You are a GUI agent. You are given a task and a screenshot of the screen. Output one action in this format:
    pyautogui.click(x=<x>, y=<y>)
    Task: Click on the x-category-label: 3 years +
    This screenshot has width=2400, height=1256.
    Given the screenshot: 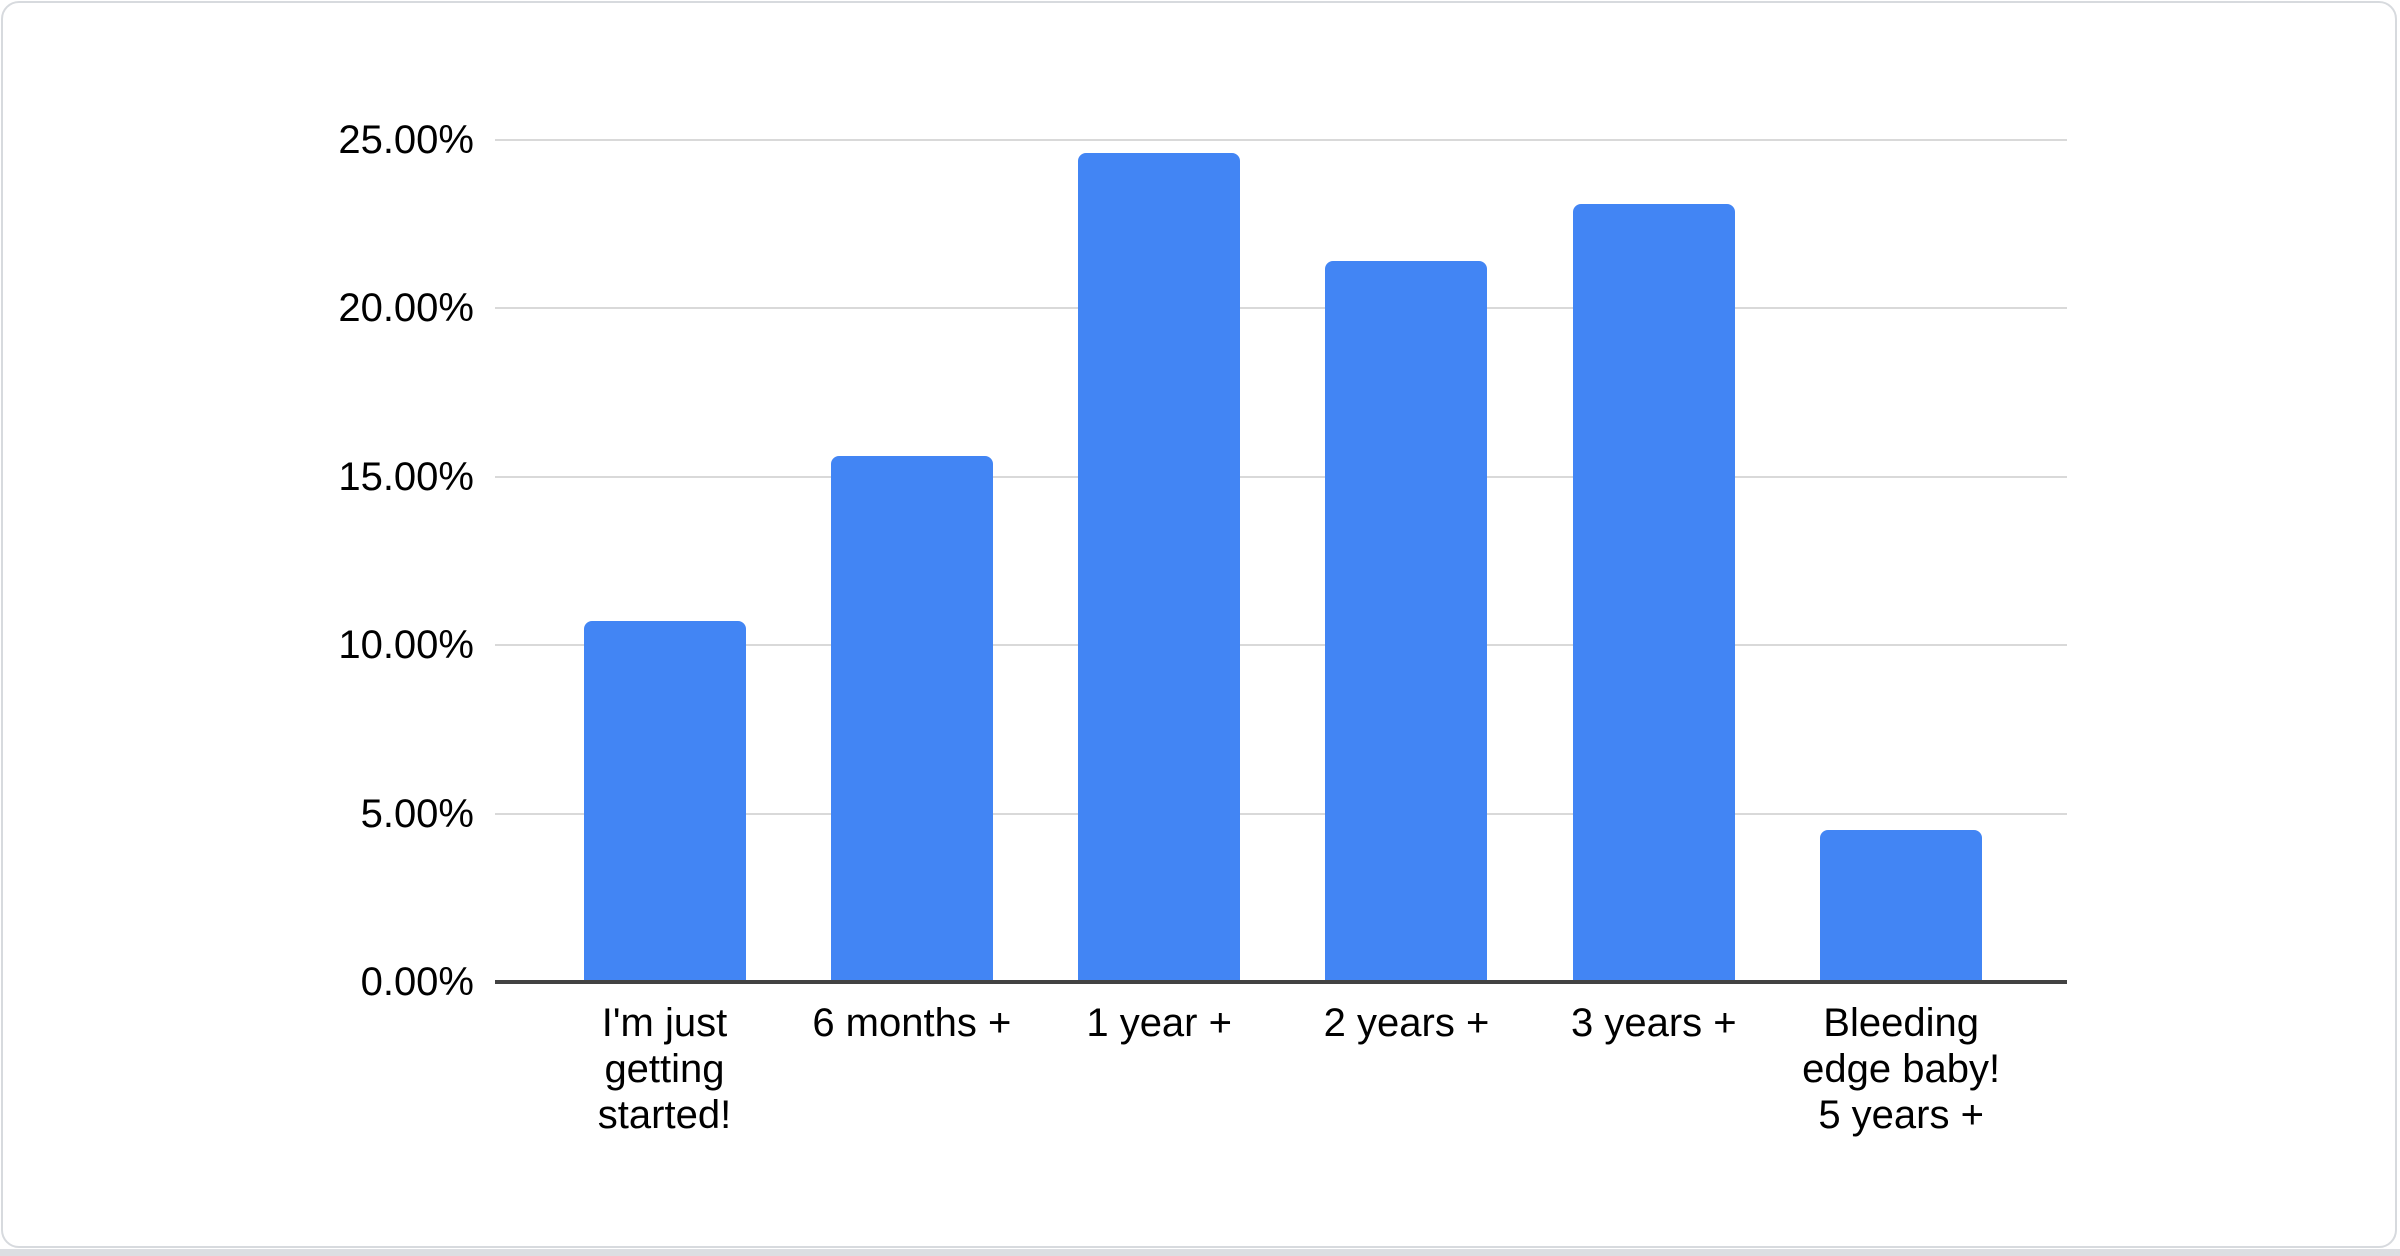 What is the action you would take?
    pyautogui.click(x=1653, y=1023)
    